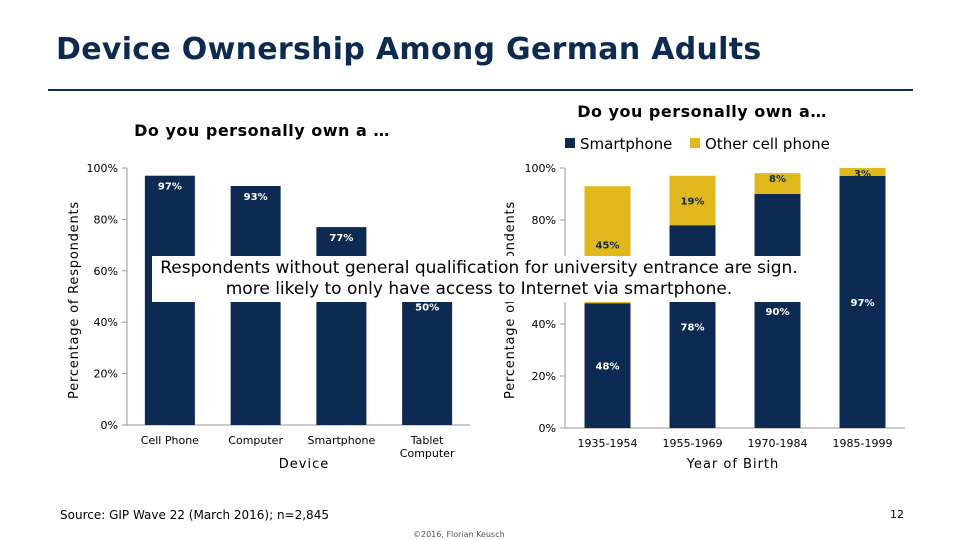 This screenshot has width=960, height=540. Describe the element at coordinates (342, 440) in the screenshot. I see `chart1-category-label: Smartphone` at that location.